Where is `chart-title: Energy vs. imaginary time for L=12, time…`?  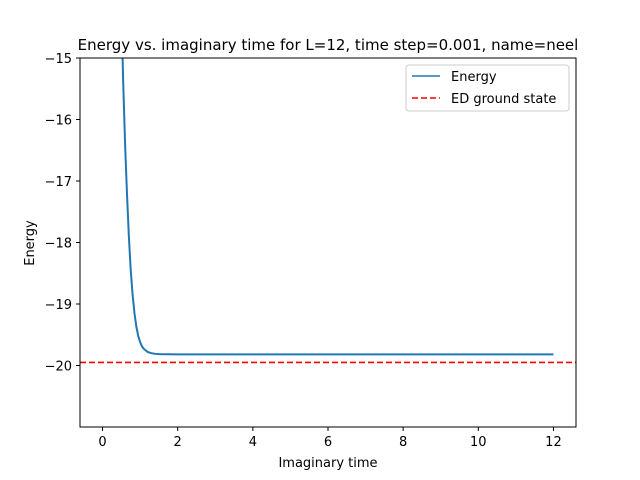 chart-title: Energy vs. imaginary time for L=12, time… is located at coordinates (328, 45).